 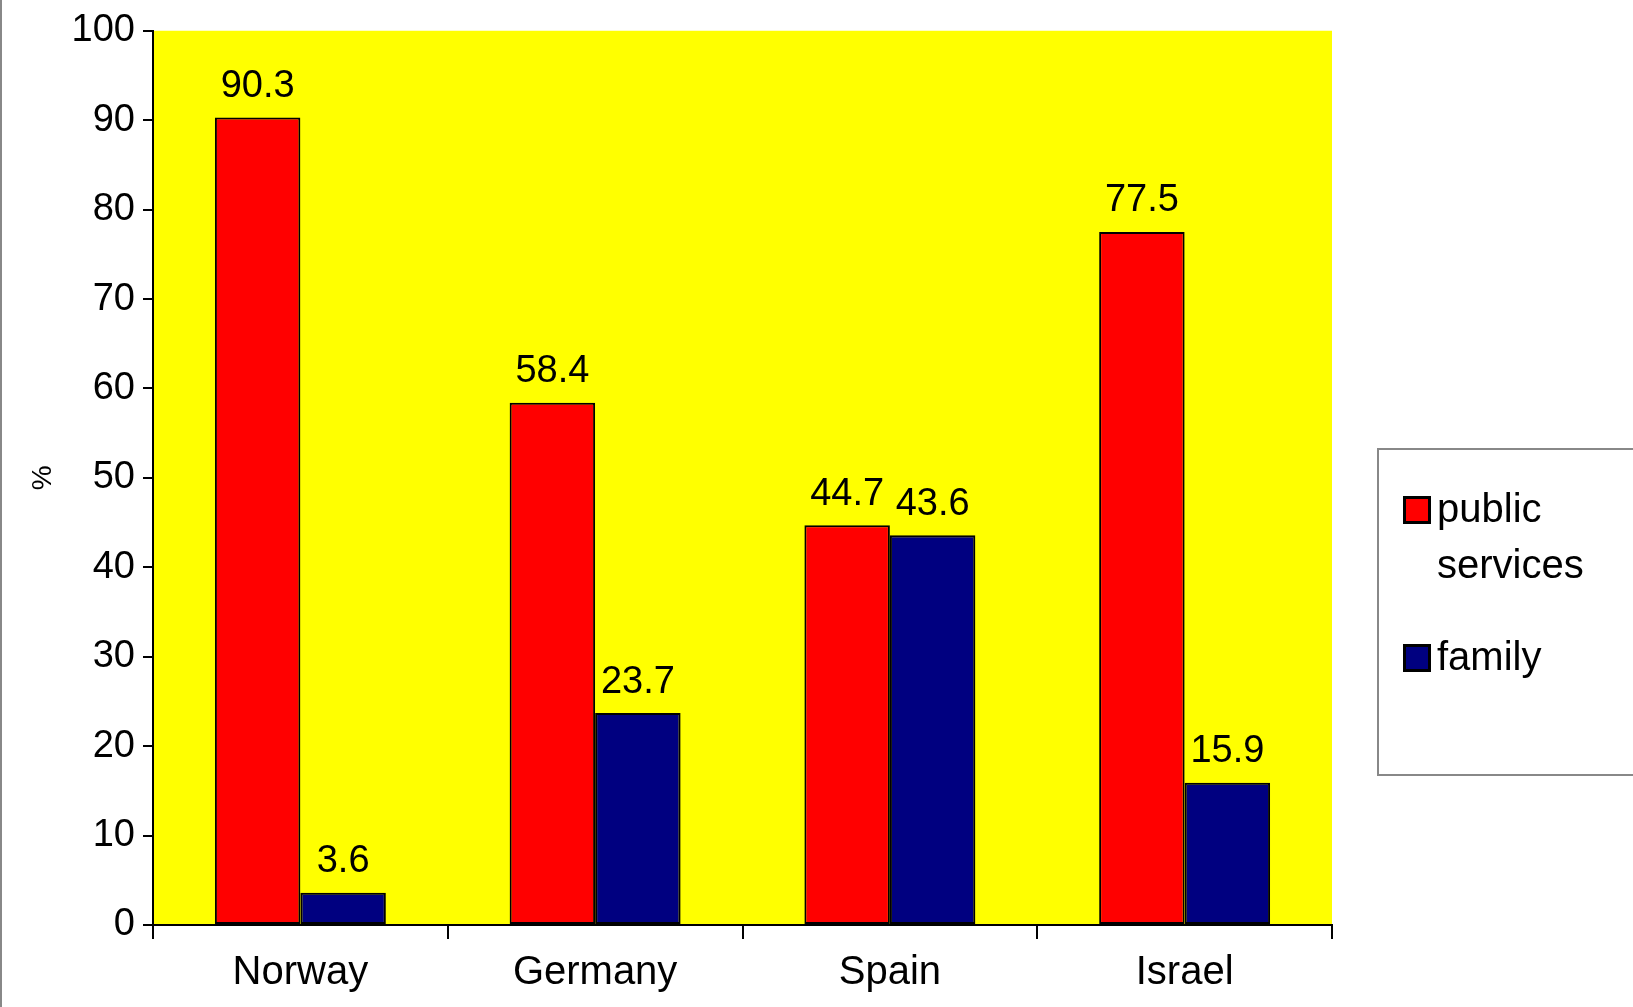 I want to click on y-tick-label: 50, so click(x=113, y=475).